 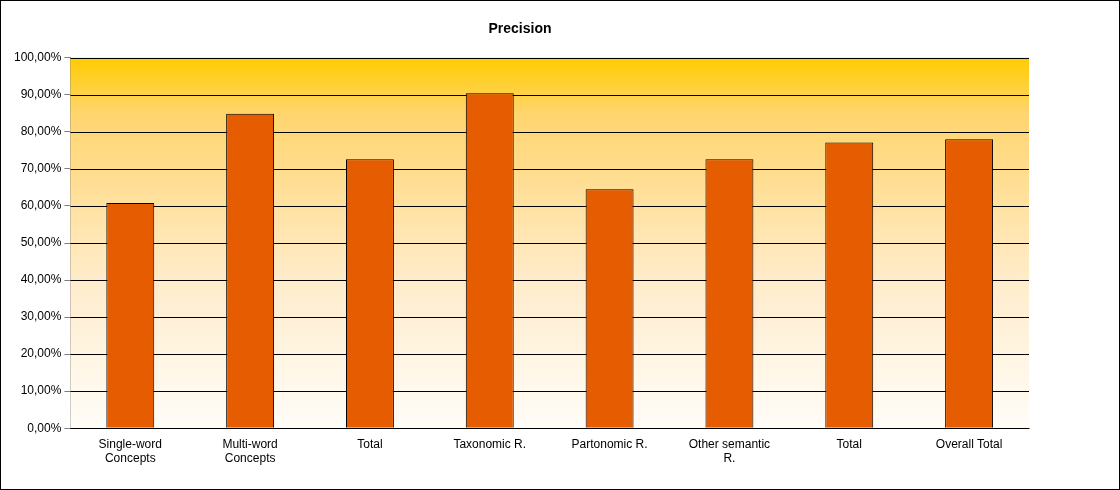 I want to click on y-tick-label: 40,00%, so click(x=41, y=279).